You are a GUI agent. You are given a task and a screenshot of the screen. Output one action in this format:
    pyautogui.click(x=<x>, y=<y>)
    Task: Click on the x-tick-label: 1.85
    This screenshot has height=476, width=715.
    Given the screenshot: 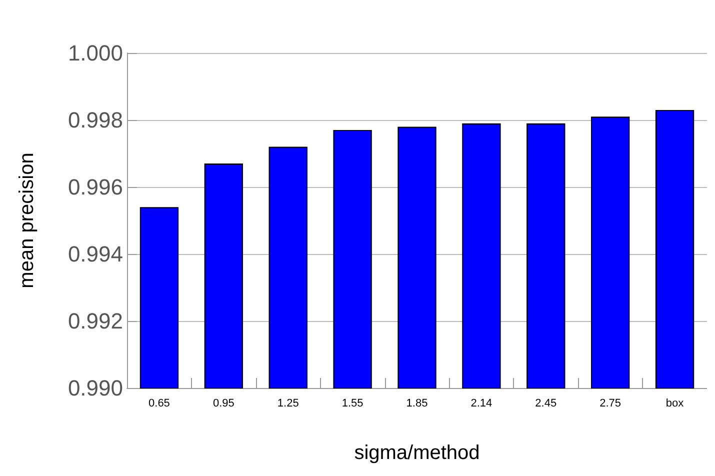 What is the action you would take?
    pyautogui.click(x=417, y=404)
    